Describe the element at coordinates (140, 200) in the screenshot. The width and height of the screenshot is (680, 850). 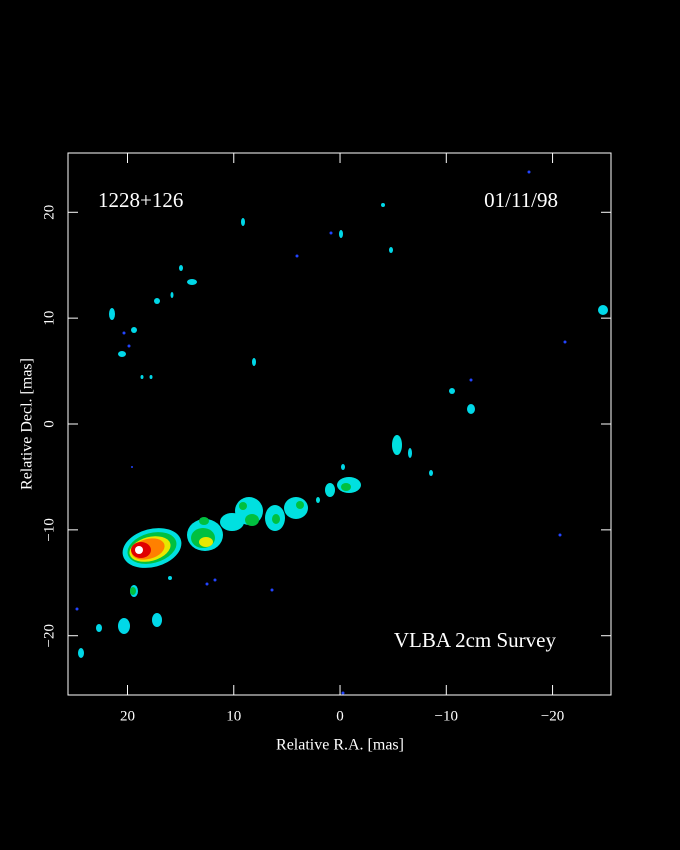
I see `source-name: 1228+126` at that location.